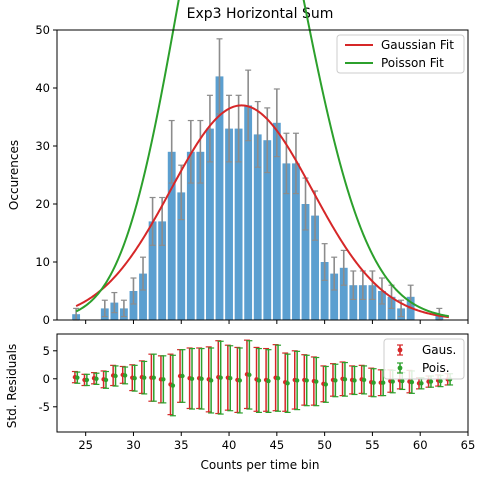 This screenshot has height=479, width=484. What do you see at coordinates (44, 407) in the screenshot?
I see `y-tick-label: -5` at bounding box center [44, 407].